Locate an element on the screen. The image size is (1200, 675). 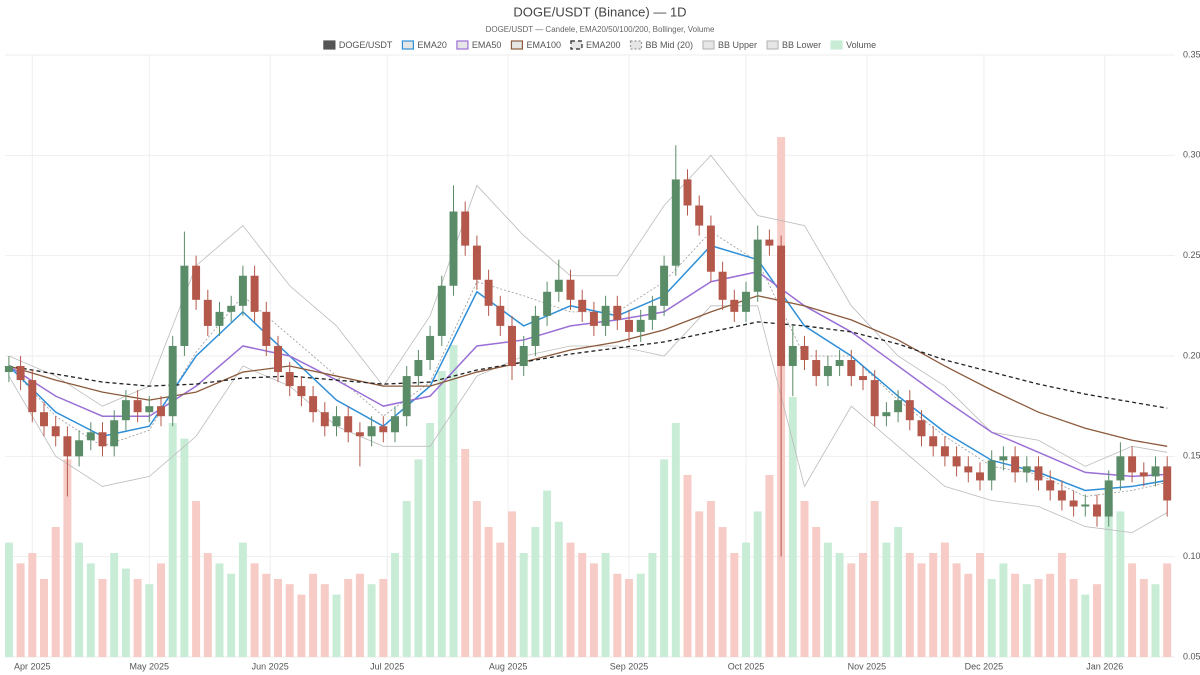
y-tick-label: 0.35 is located at coordinates (1191, 54).